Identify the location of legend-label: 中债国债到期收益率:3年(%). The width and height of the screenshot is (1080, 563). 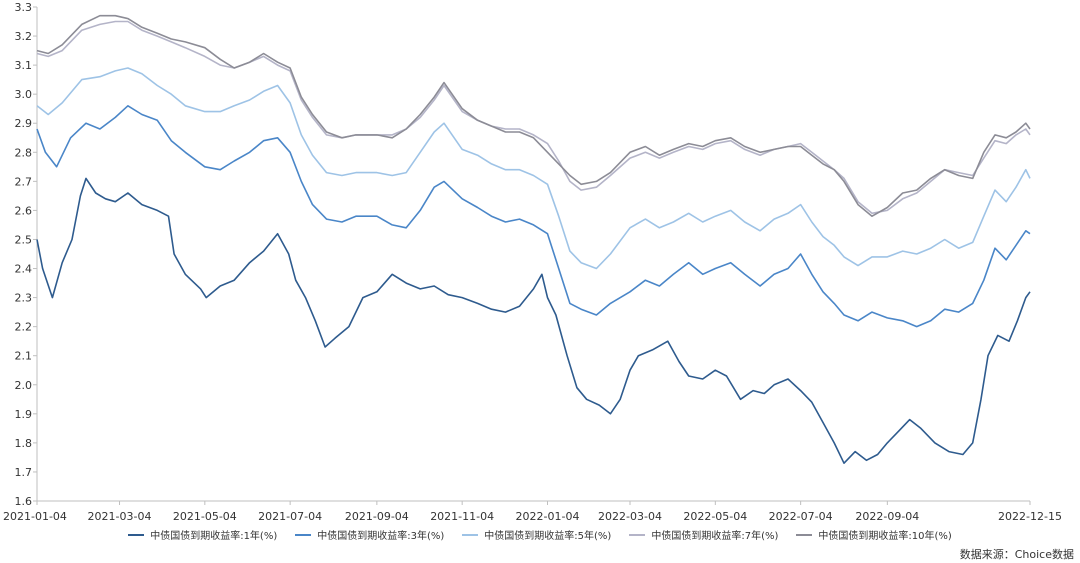
(381, 536).